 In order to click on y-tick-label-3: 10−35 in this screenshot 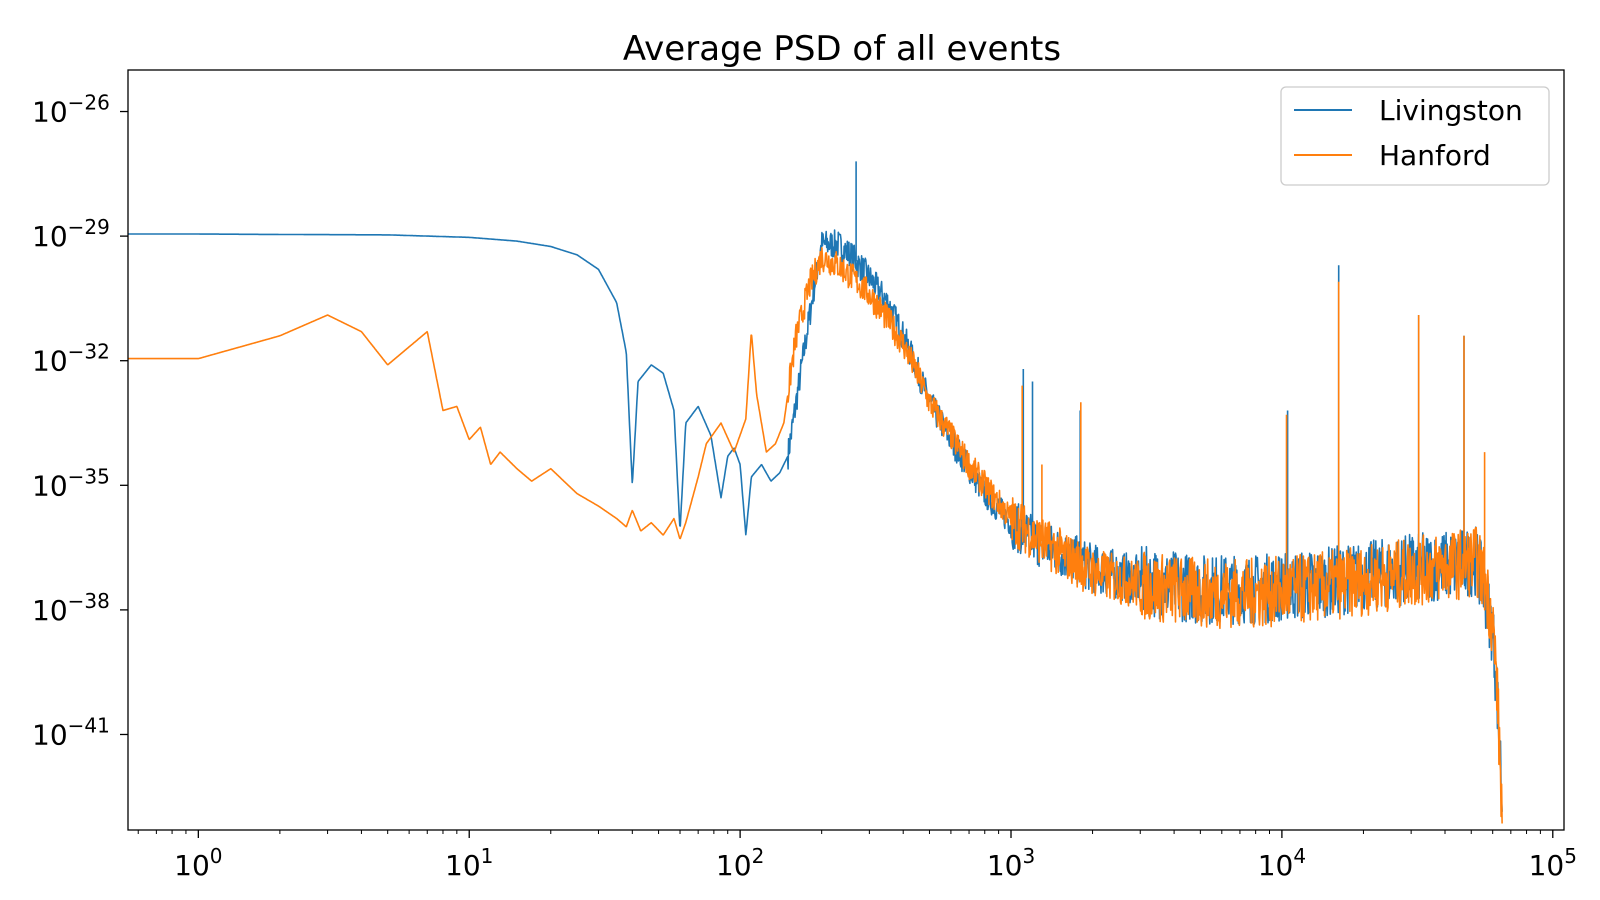, I will do `click(71, 483)`.